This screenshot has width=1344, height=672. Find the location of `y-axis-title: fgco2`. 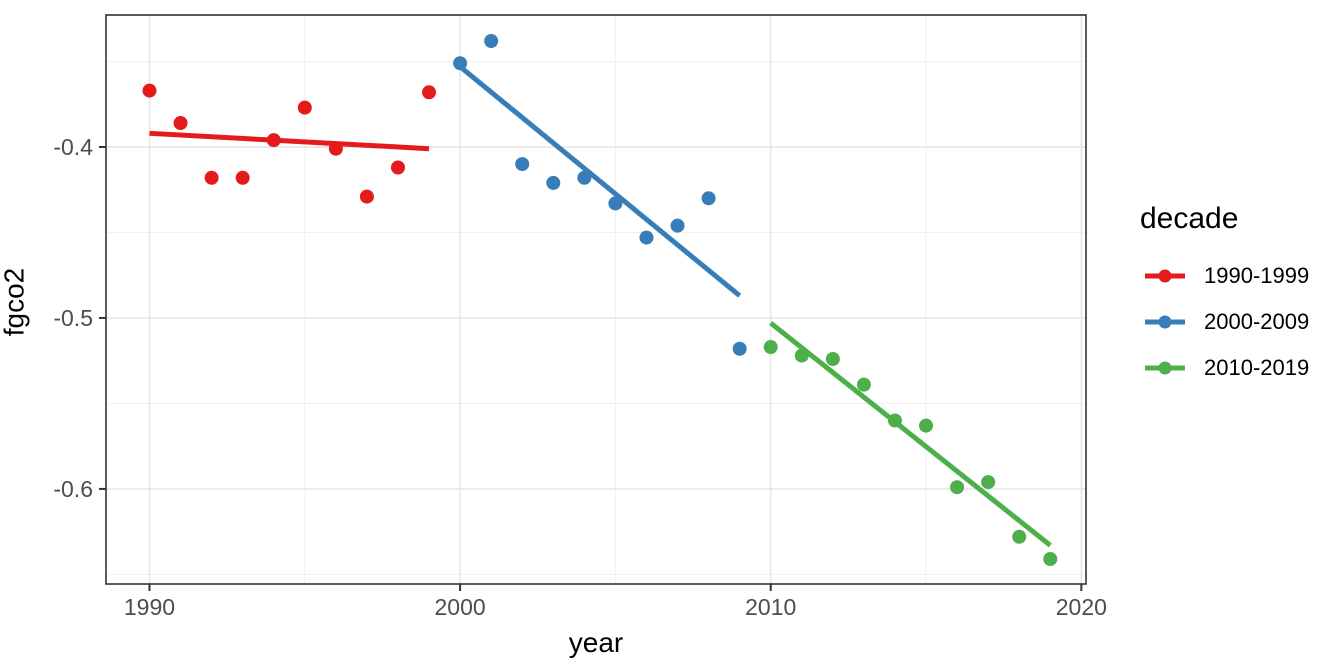

y-axis-title: fgco2 is located at coordinates (15, 302).